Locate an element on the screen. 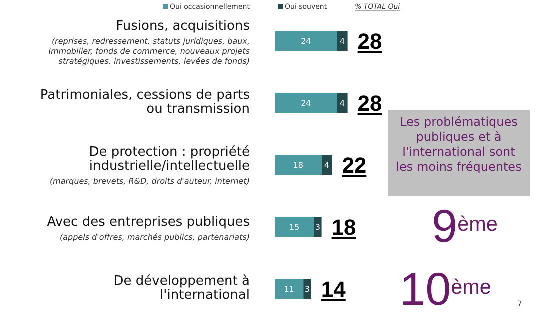 This screenshot has width=550, height=324. data-label: 15 is located at coordinates (294, 227).